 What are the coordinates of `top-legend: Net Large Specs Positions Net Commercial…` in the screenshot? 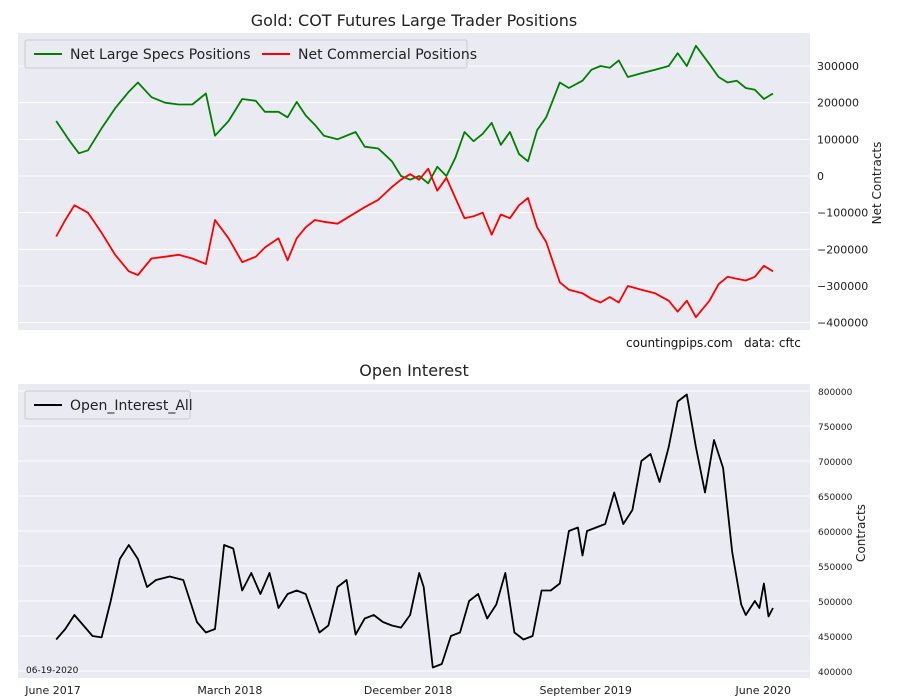 It's located at (250, 54).